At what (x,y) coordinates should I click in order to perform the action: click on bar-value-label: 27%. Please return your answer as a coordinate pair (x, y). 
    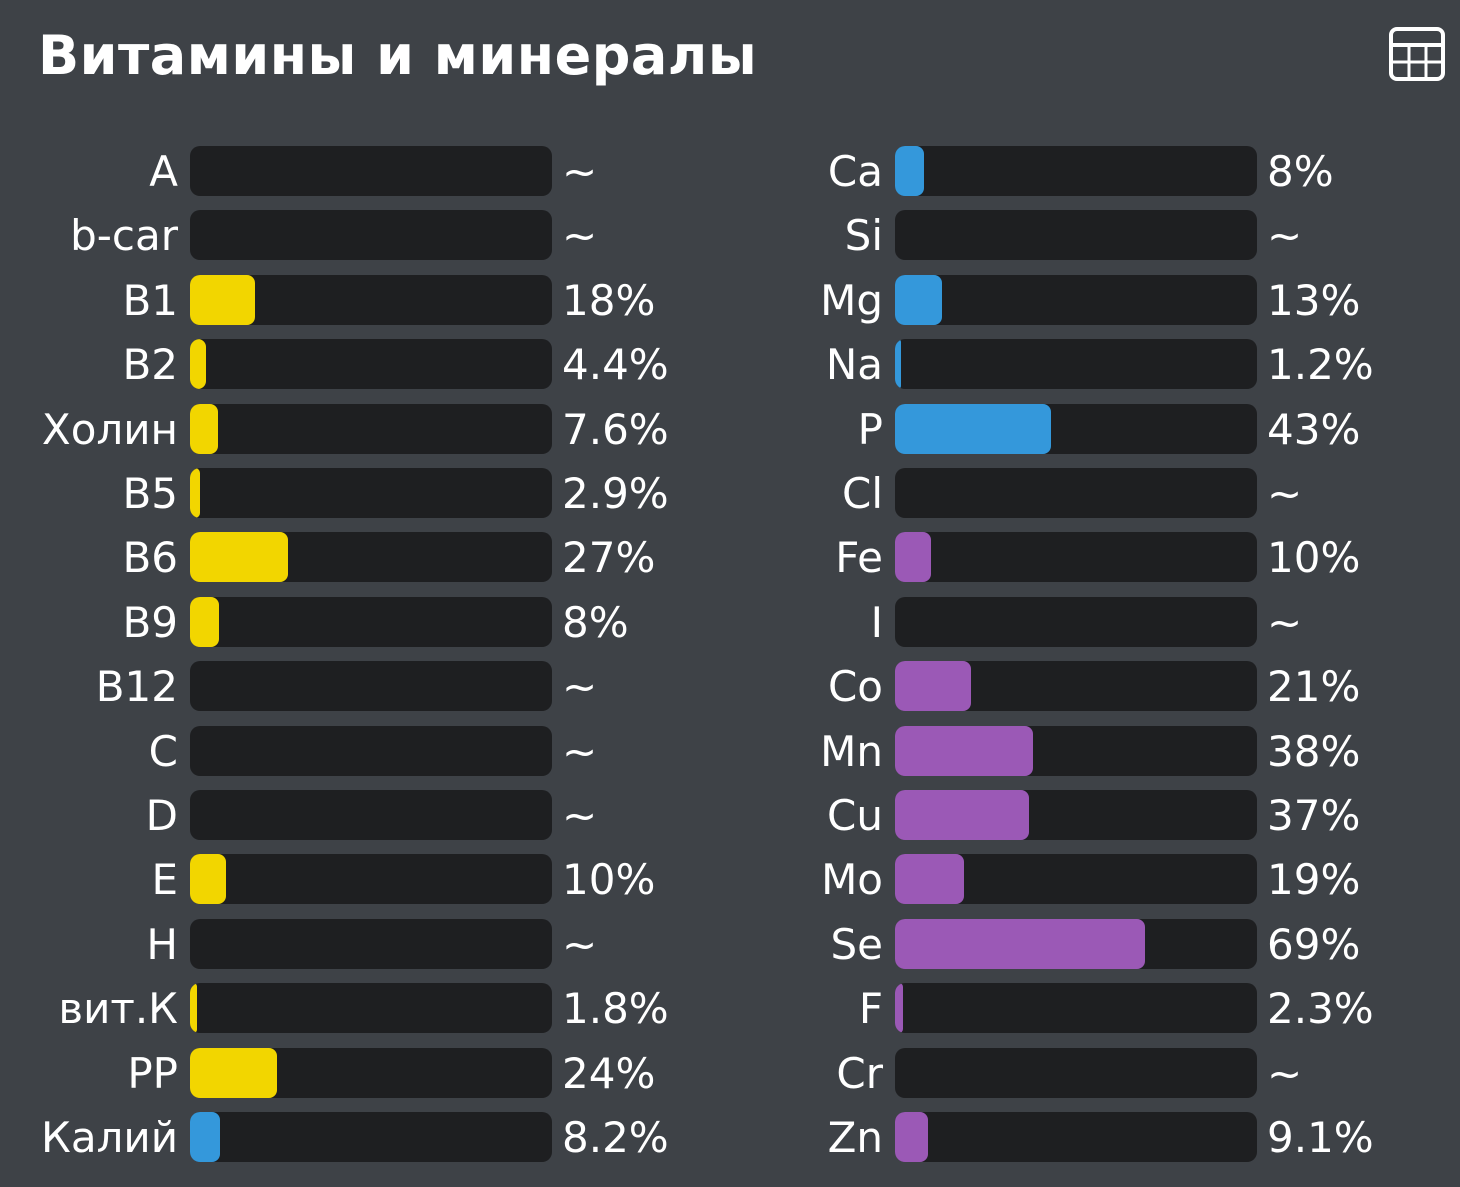
    Looking at the image, I should click on (609, 558).